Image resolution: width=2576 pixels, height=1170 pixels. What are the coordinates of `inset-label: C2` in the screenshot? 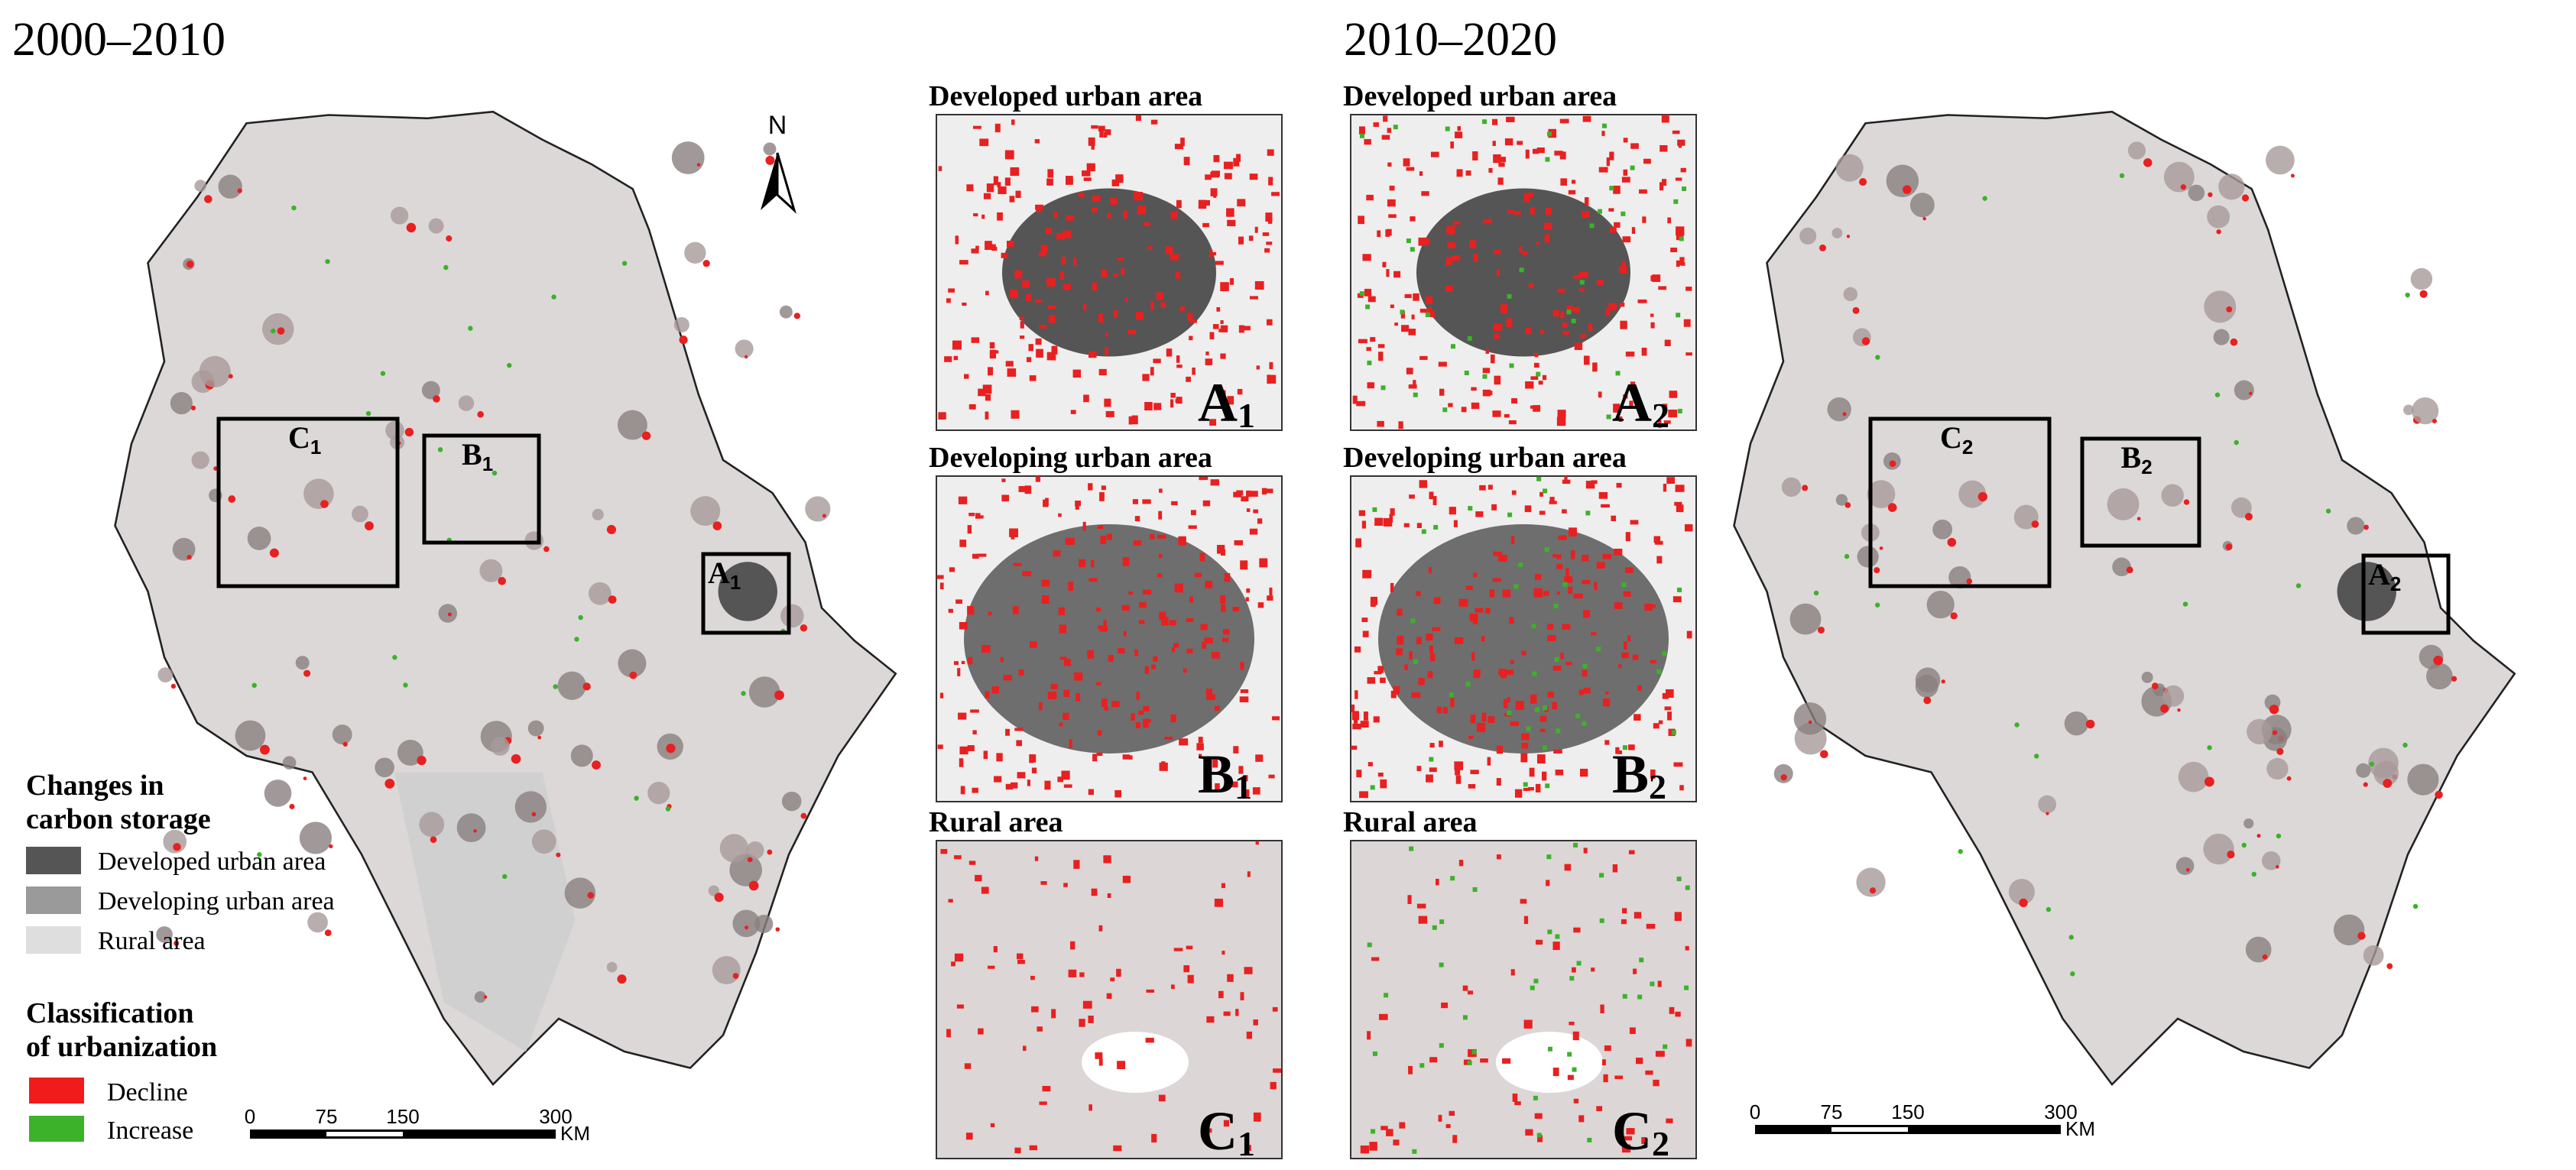 It's located at (1641, 1131).